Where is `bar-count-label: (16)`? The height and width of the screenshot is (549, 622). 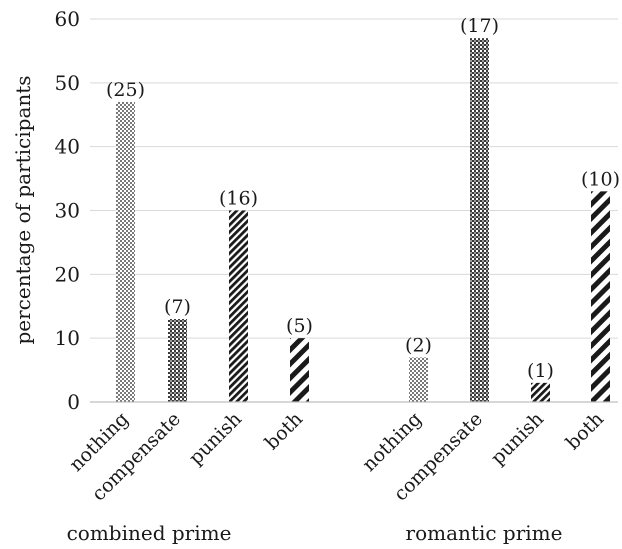
bar-count-label: (16) is located at coordinates (238, 199).